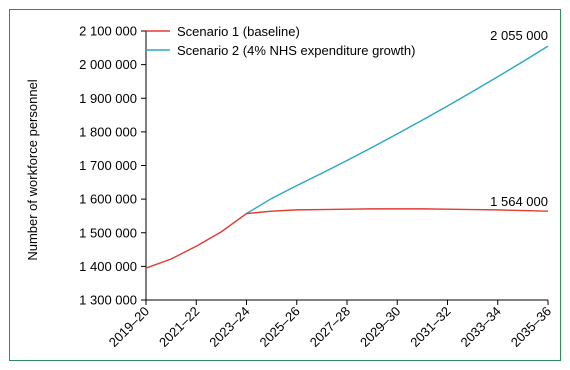 This screenshot has width=570, height=370. I want to click on x-tick-label: 2019–20, so click(129, 327).